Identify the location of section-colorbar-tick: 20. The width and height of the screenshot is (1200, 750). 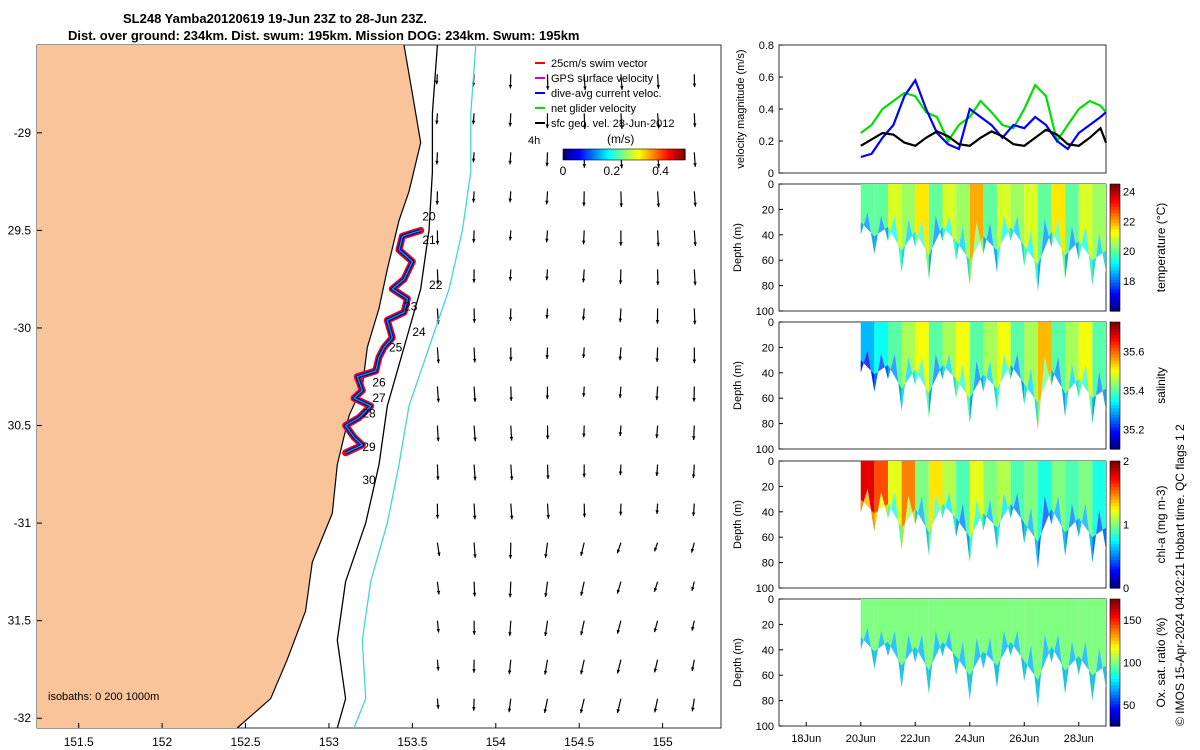
(1129, 252).